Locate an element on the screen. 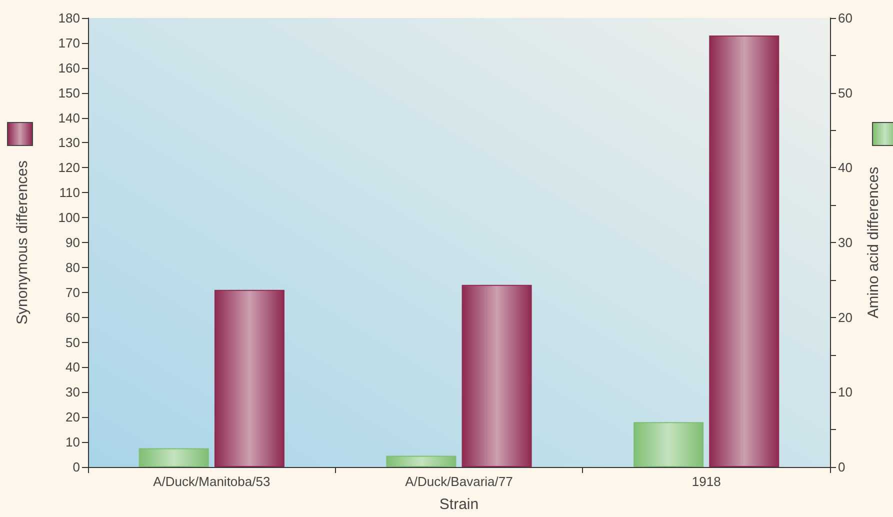 Image resolution: width=893 pixels, height=517 pixels. x-tick-label: A/Duck/Manitoba/53 is located at coordinates (211, 481).